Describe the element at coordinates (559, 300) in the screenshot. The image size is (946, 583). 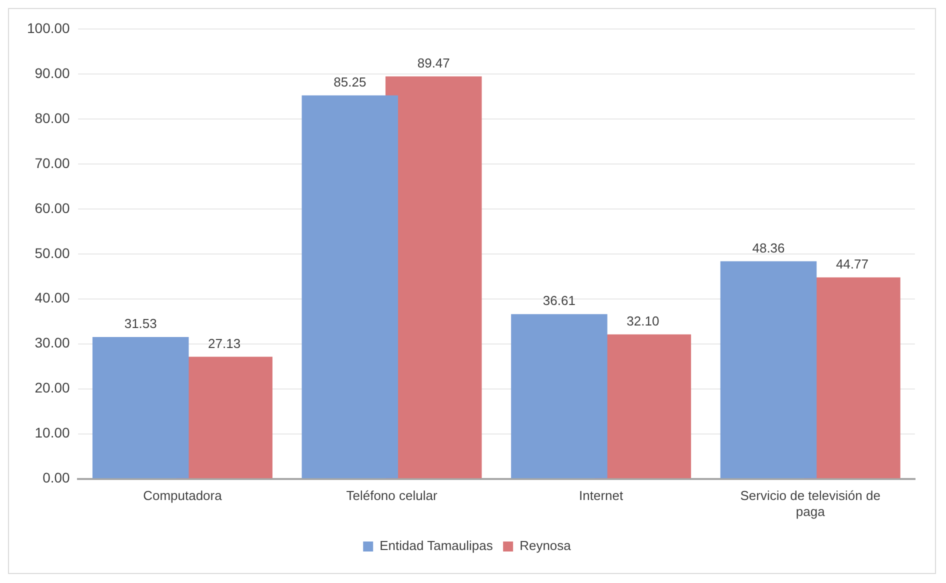
I see `data-label: 36.61` at that location.